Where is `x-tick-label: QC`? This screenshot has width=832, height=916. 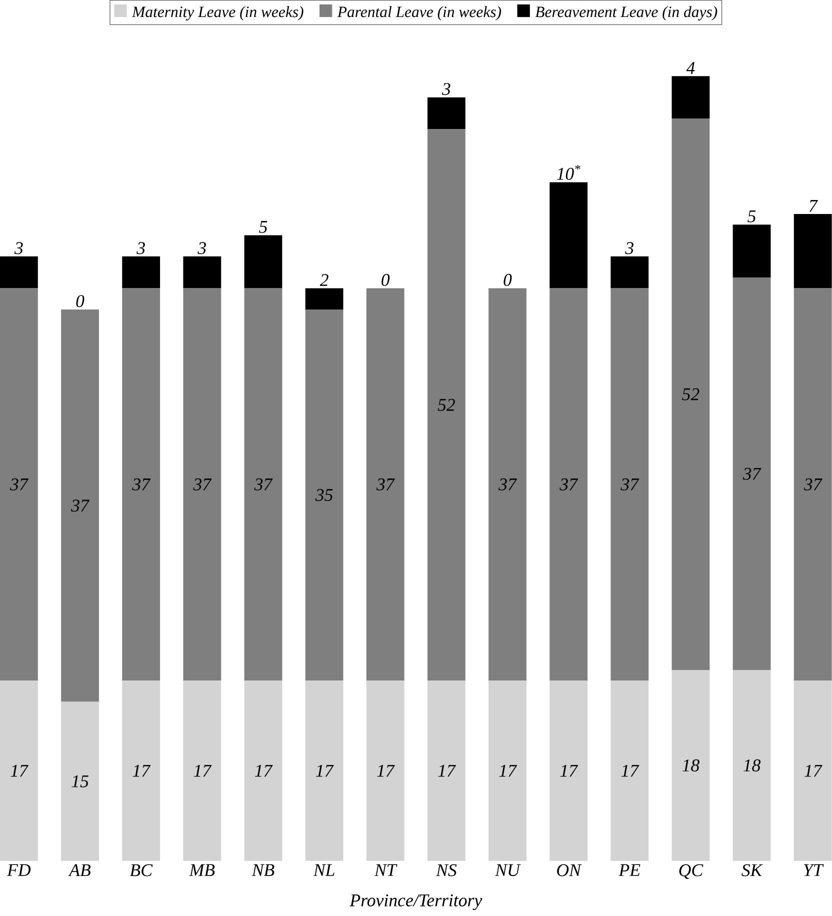 x-tick-label: QC is located at coordinates (691, 871).